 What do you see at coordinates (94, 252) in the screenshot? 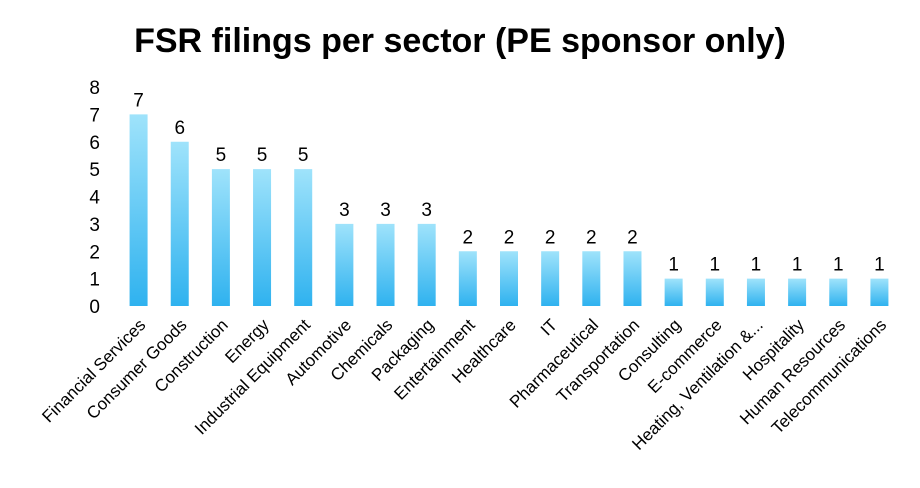
I see `y-tick-label: 2` at bounding box center [94, 252].